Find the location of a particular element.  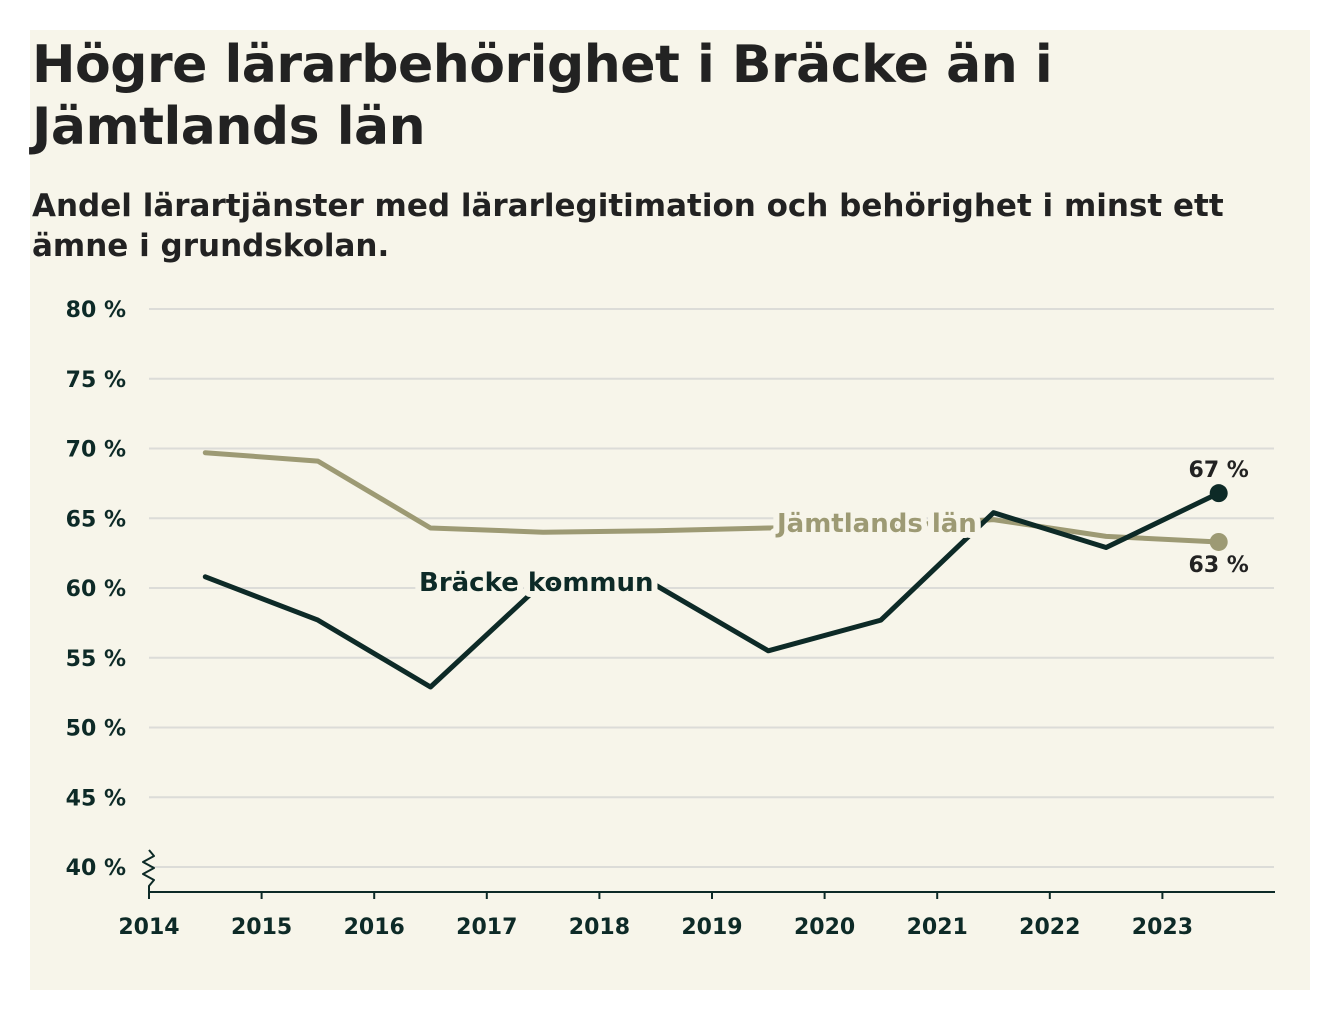

y-tick-label: 50 % is located at coordinates (96, 729).